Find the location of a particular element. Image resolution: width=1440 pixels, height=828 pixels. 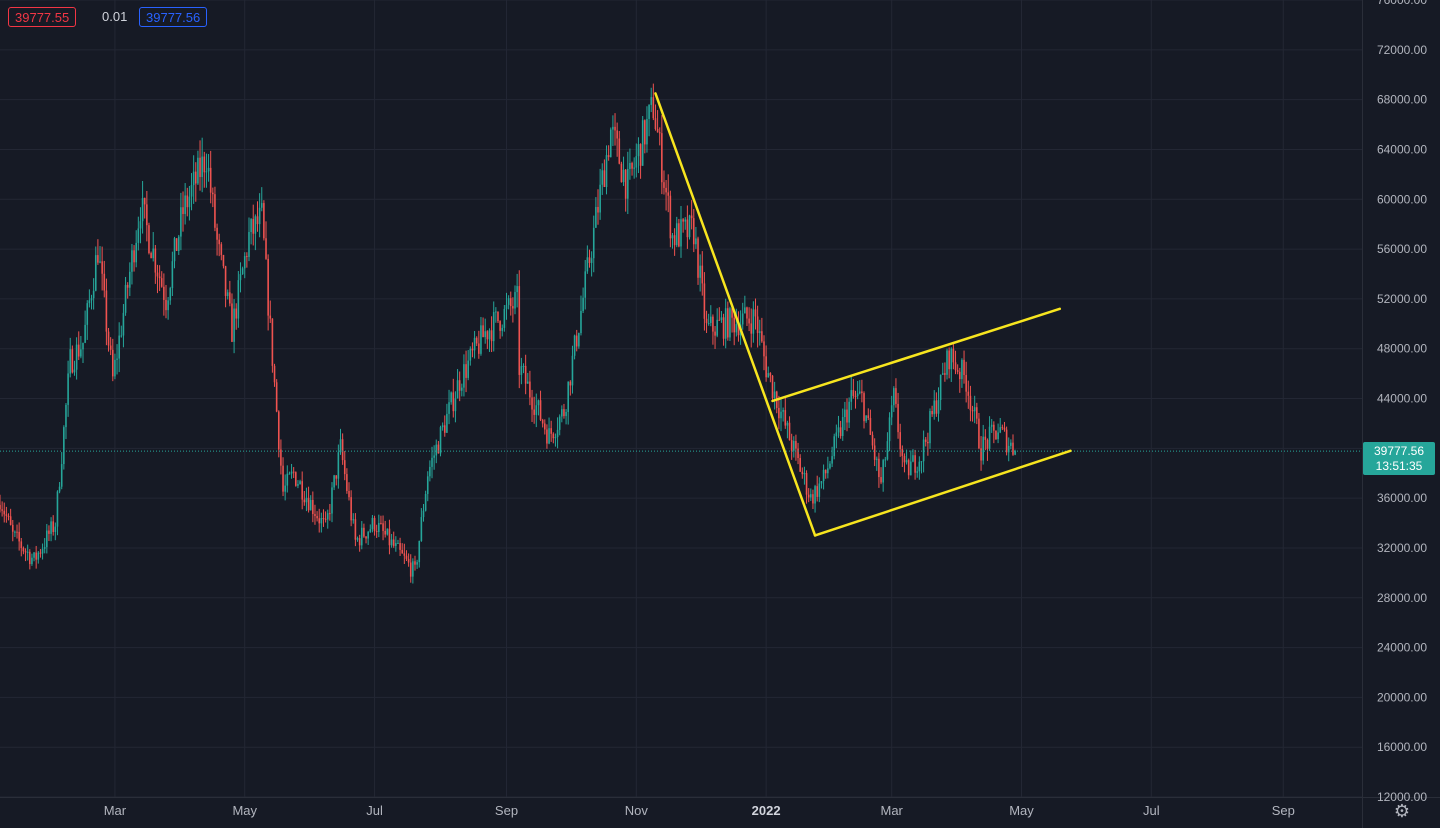

time-axis: Mar May Jul Sep Nov 2022 Mar May Jul Sep is located at coordinates (699, 810).